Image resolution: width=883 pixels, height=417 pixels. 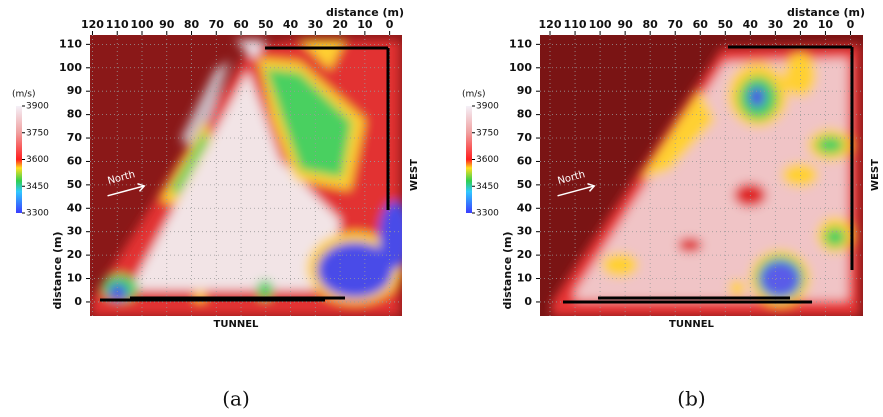 I want to click on caption: (b), so click(x=691, y=399).